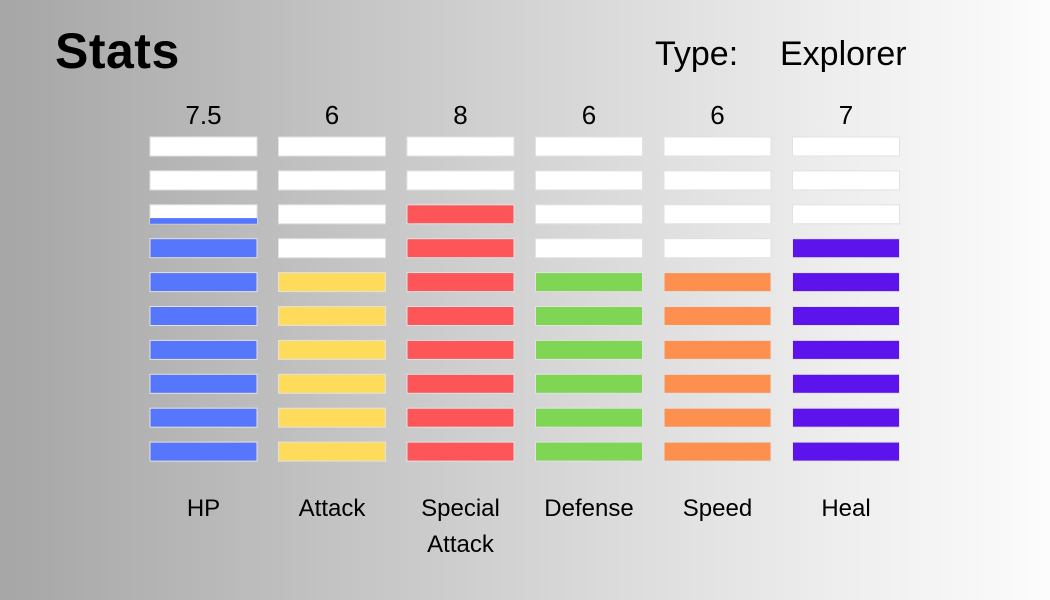 The height and width of the screenshot is (600, 1050). I want to click on hp-label: HP, so click(203, 508).